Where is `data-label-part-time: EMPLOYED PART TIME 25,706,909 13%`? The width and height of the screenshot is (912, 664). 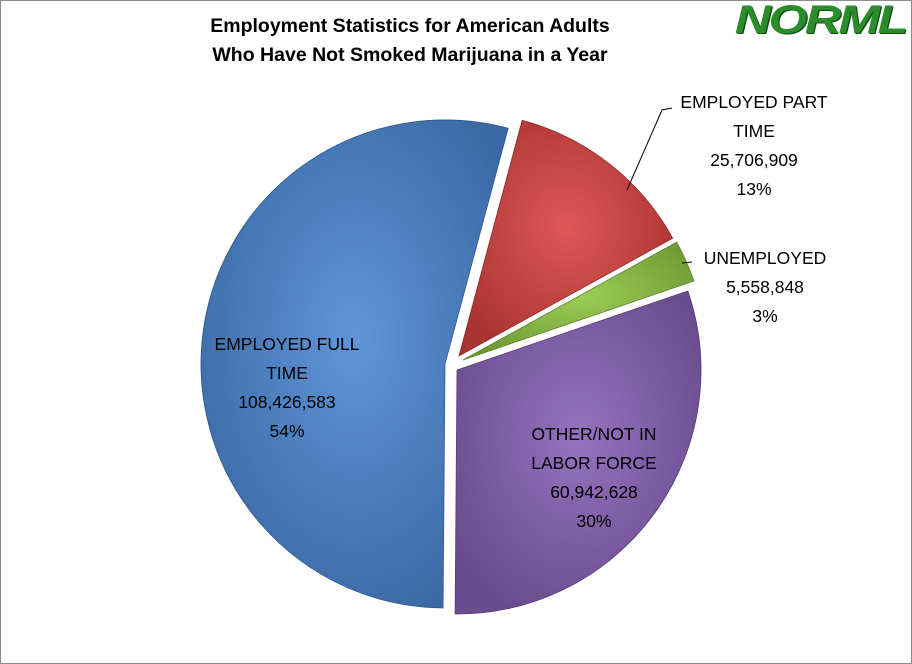
data-label-part-time: EMPLOYED PART TIME 25,706,909 13% is located at coordinates (753, 145).